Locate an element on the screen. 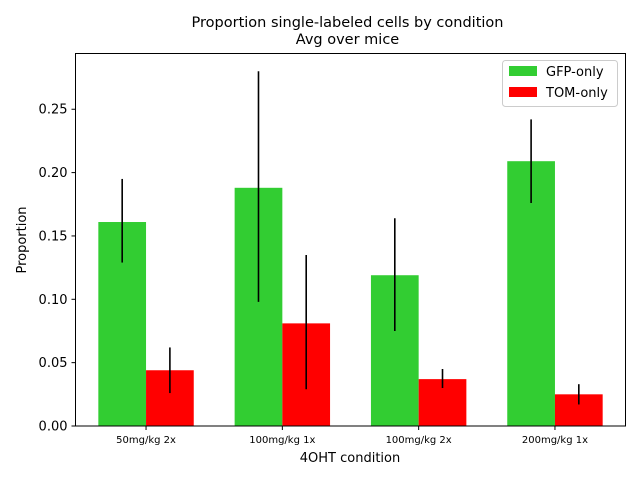 The height and width of the screenshot is (480, 640). x-tick-label-3: 200mg/kg 1x is located at coordinates (555, 440).